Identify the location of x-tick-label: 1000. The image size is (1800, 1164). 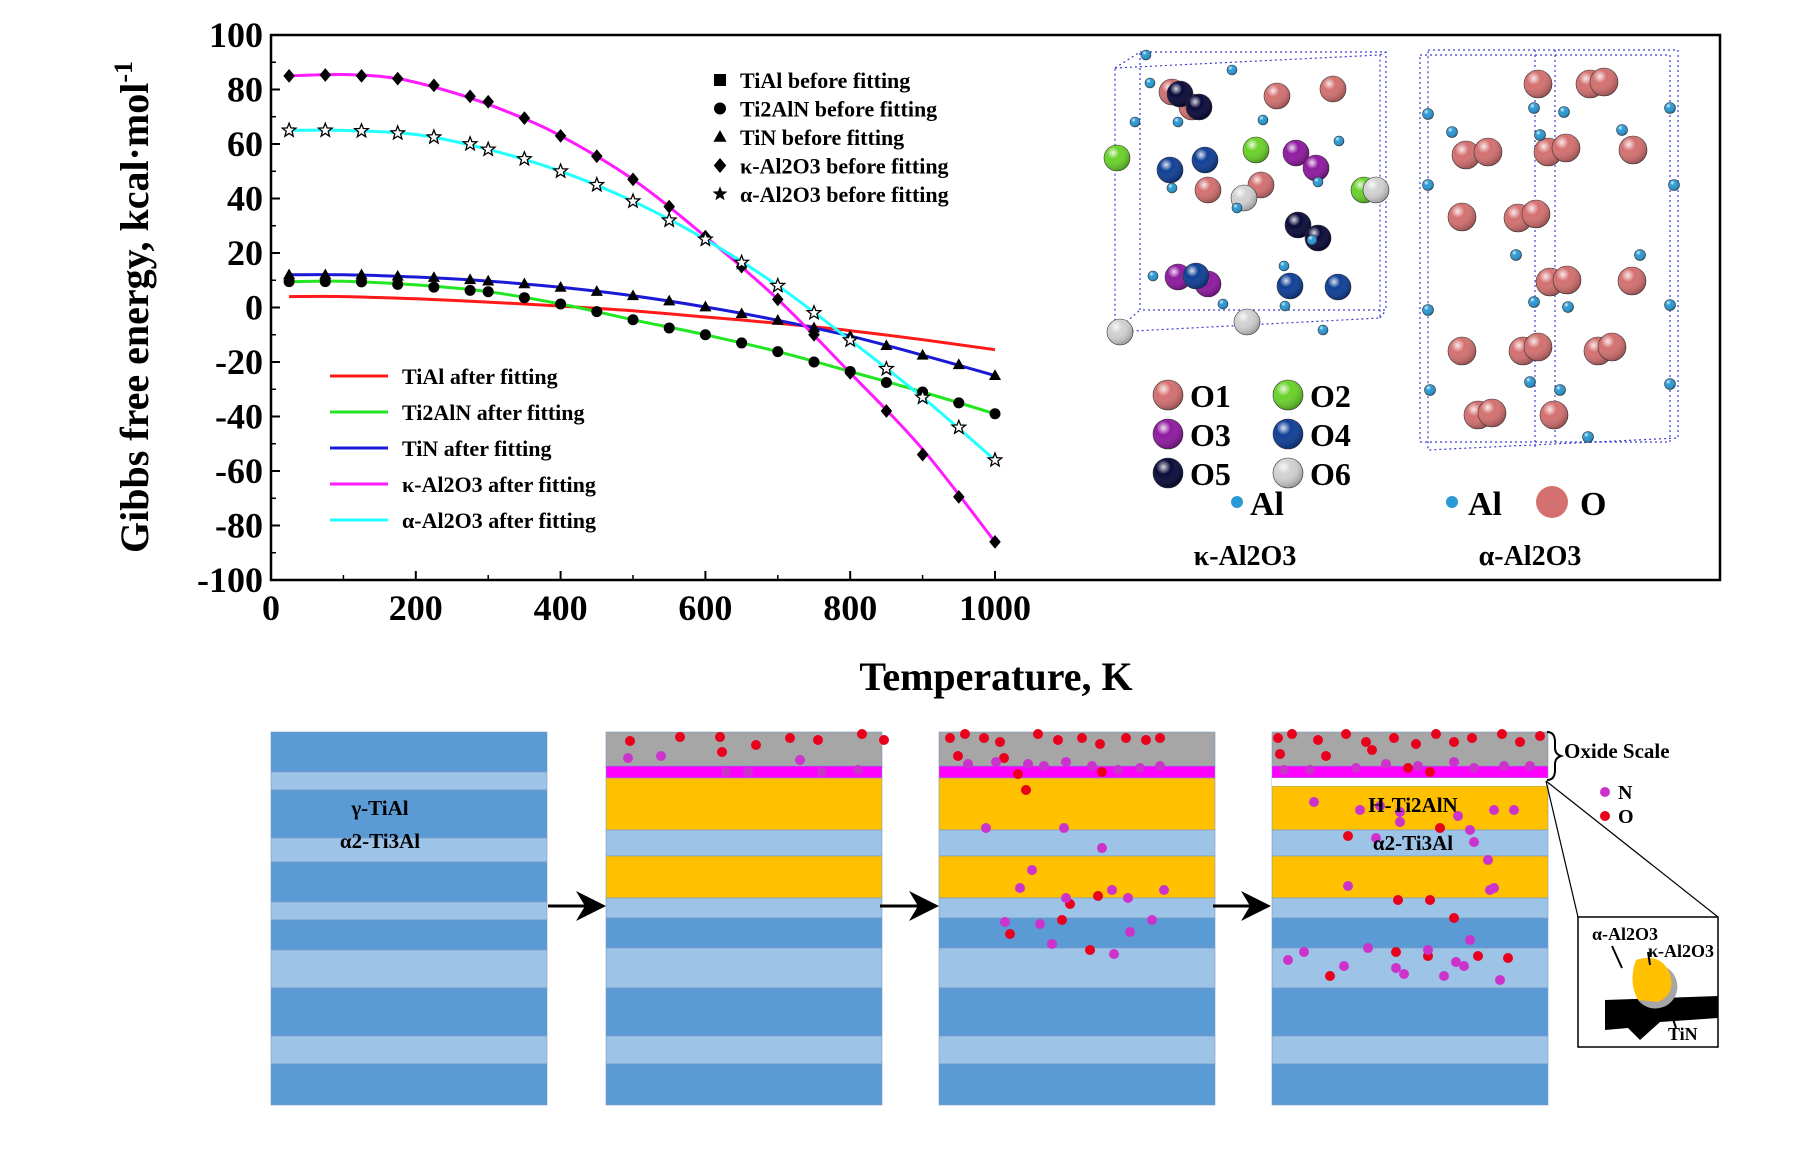
(995, 608).